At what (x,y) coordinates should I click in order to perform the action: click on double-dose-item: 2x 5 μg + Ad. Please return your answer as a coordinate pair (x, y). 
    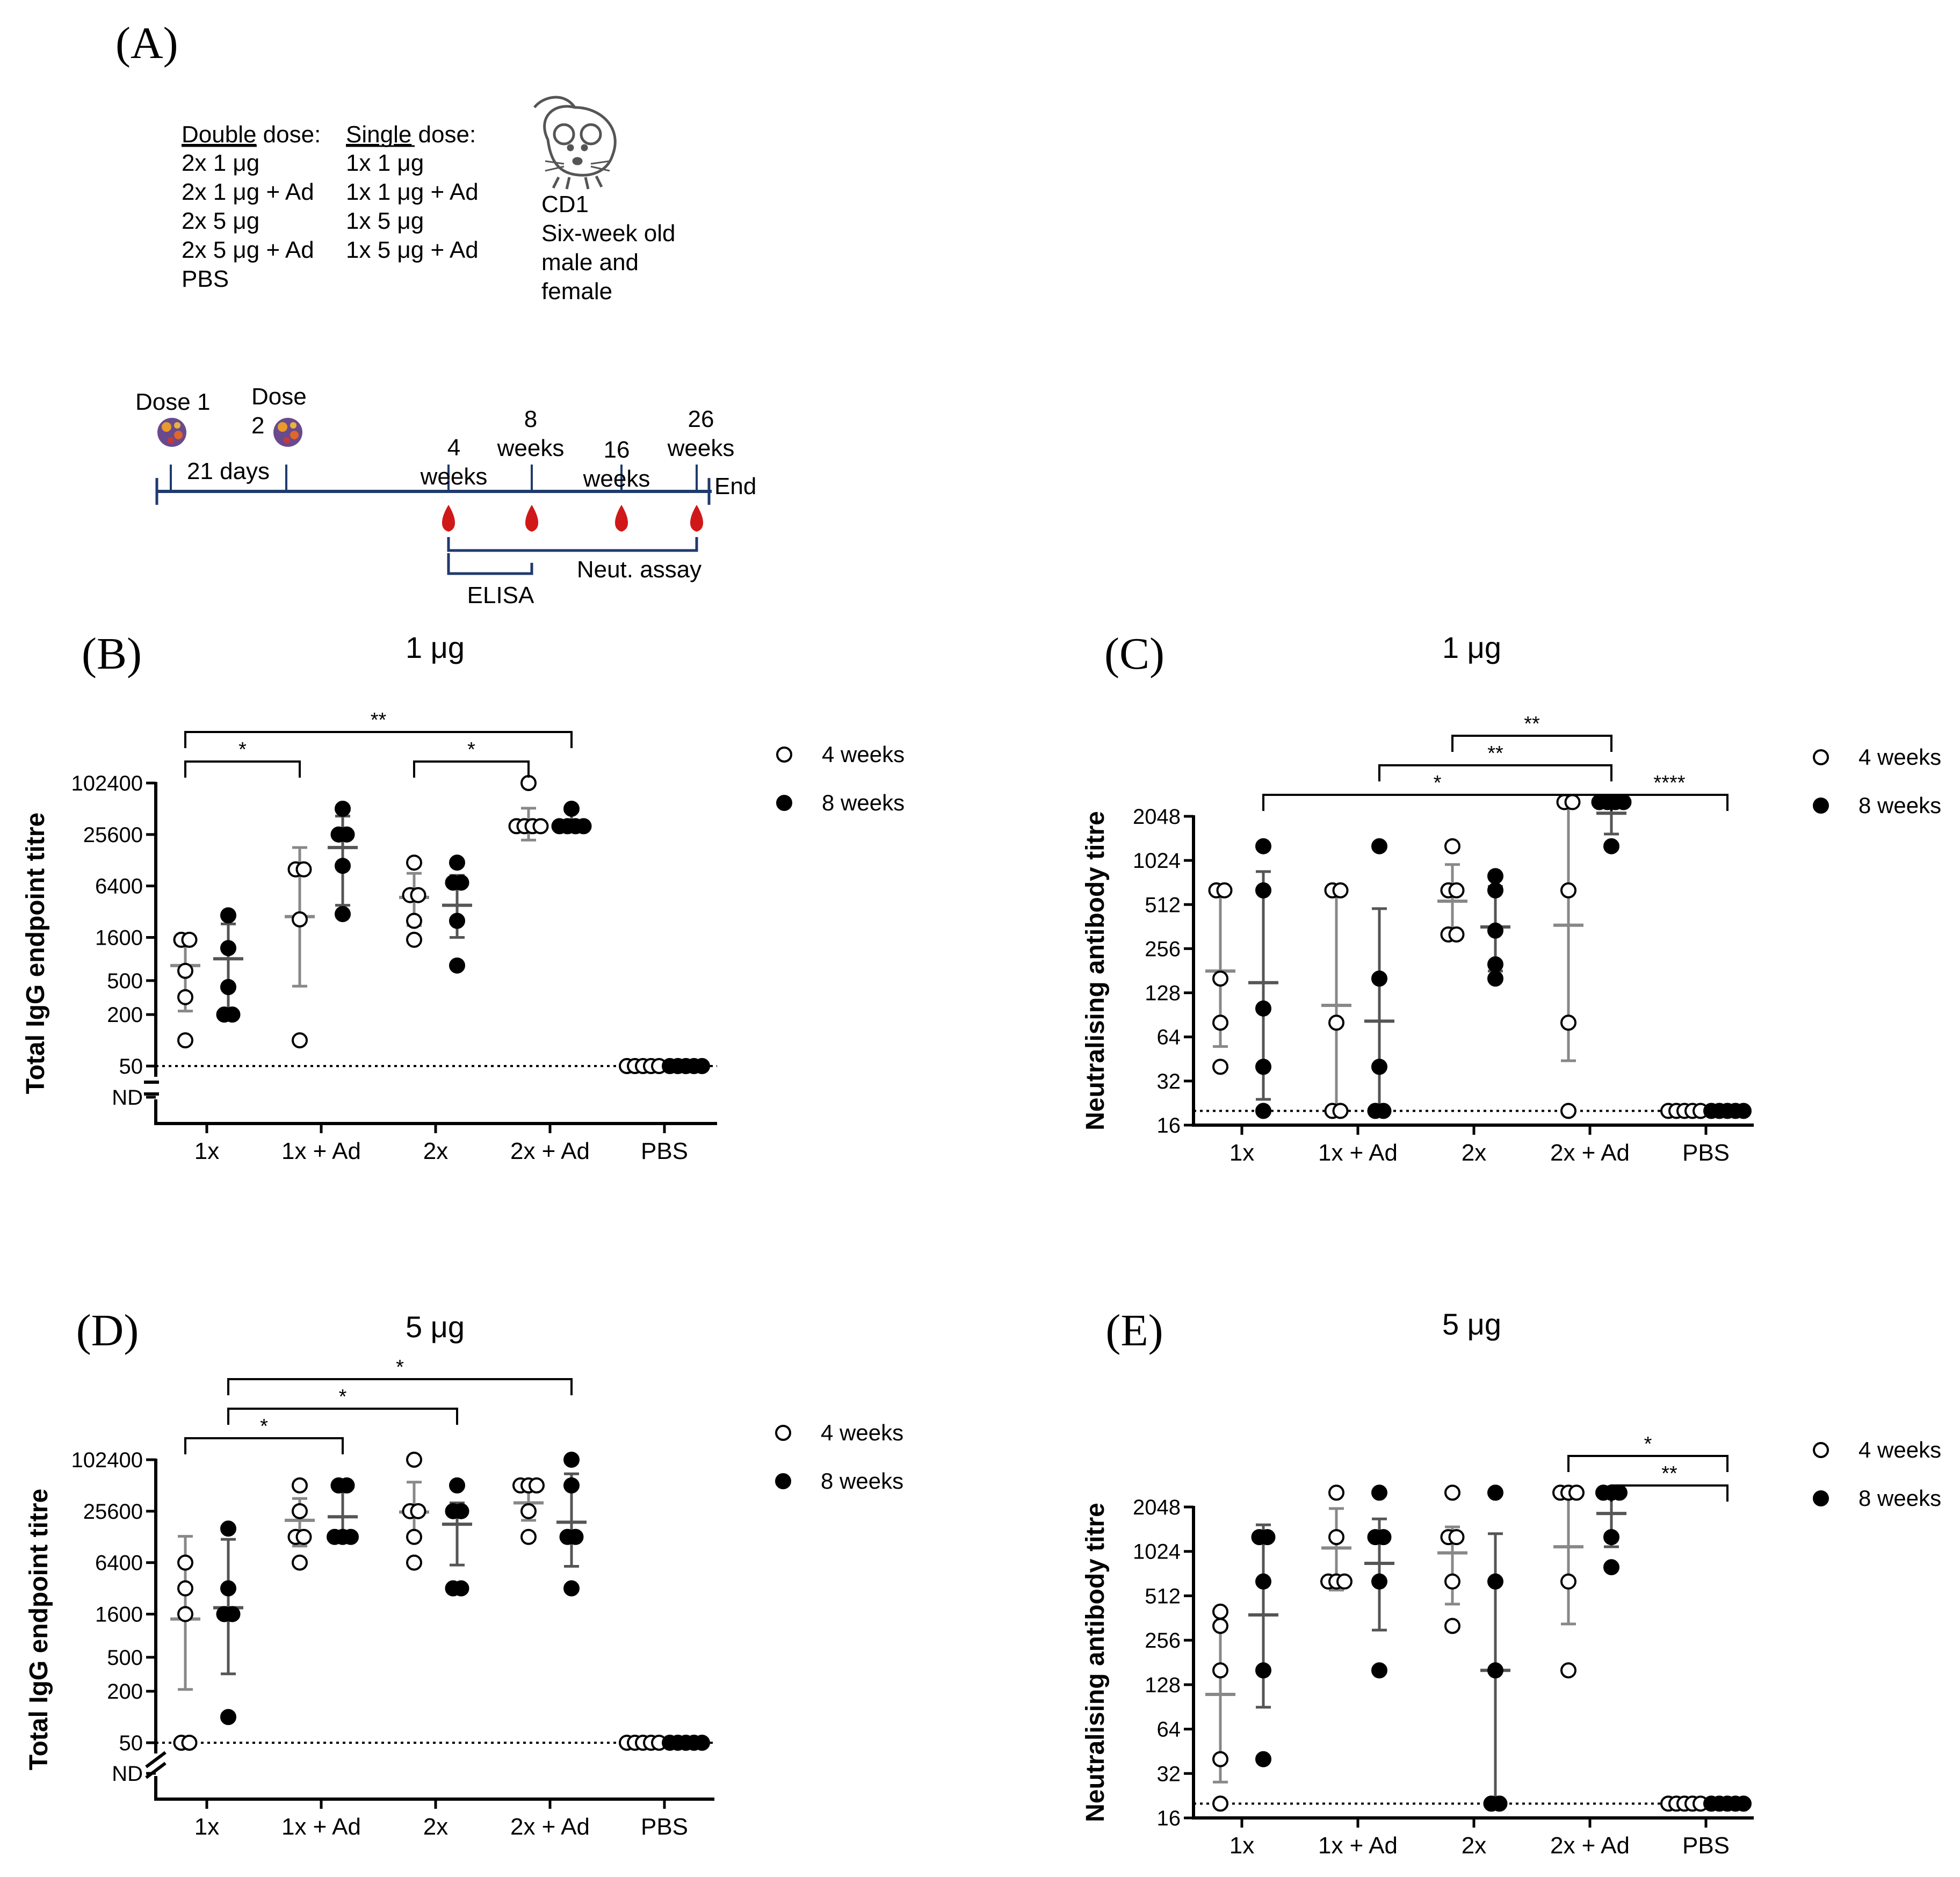
    Looking at the image, I should click on (248, 250).